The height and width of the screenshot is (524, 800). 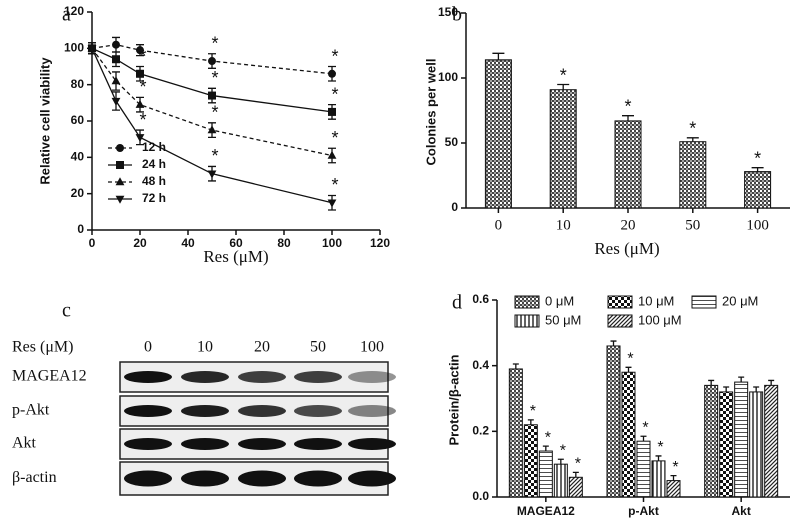 I want to click on row-label: Akt, so click(x=24, y=443).